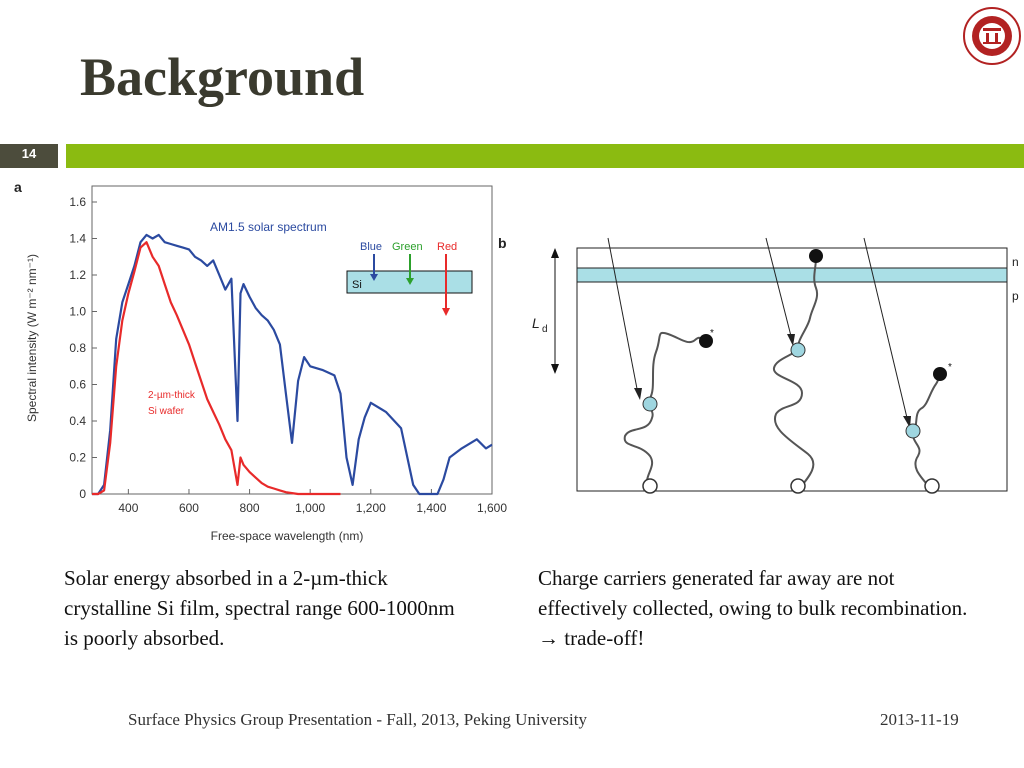 Image resolution: width=1024 pixels, height=768 pixels. Describe the element at coordinates (77, 312) in the screenshot. I see `y-tick-label: 1.0` at that location.